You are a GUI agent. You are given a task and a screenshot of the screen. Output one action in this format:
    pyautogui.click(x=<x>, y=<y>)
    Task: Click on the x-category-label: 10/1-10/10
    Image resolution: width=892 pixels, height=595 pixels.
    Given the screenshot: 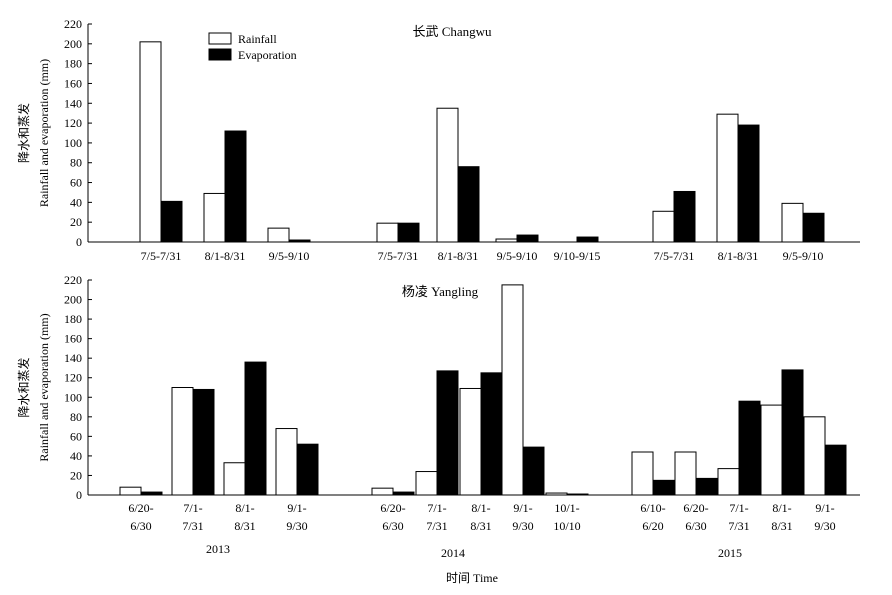 What is the action you would take?
    pyautogui.click(x=566, y=517)
    